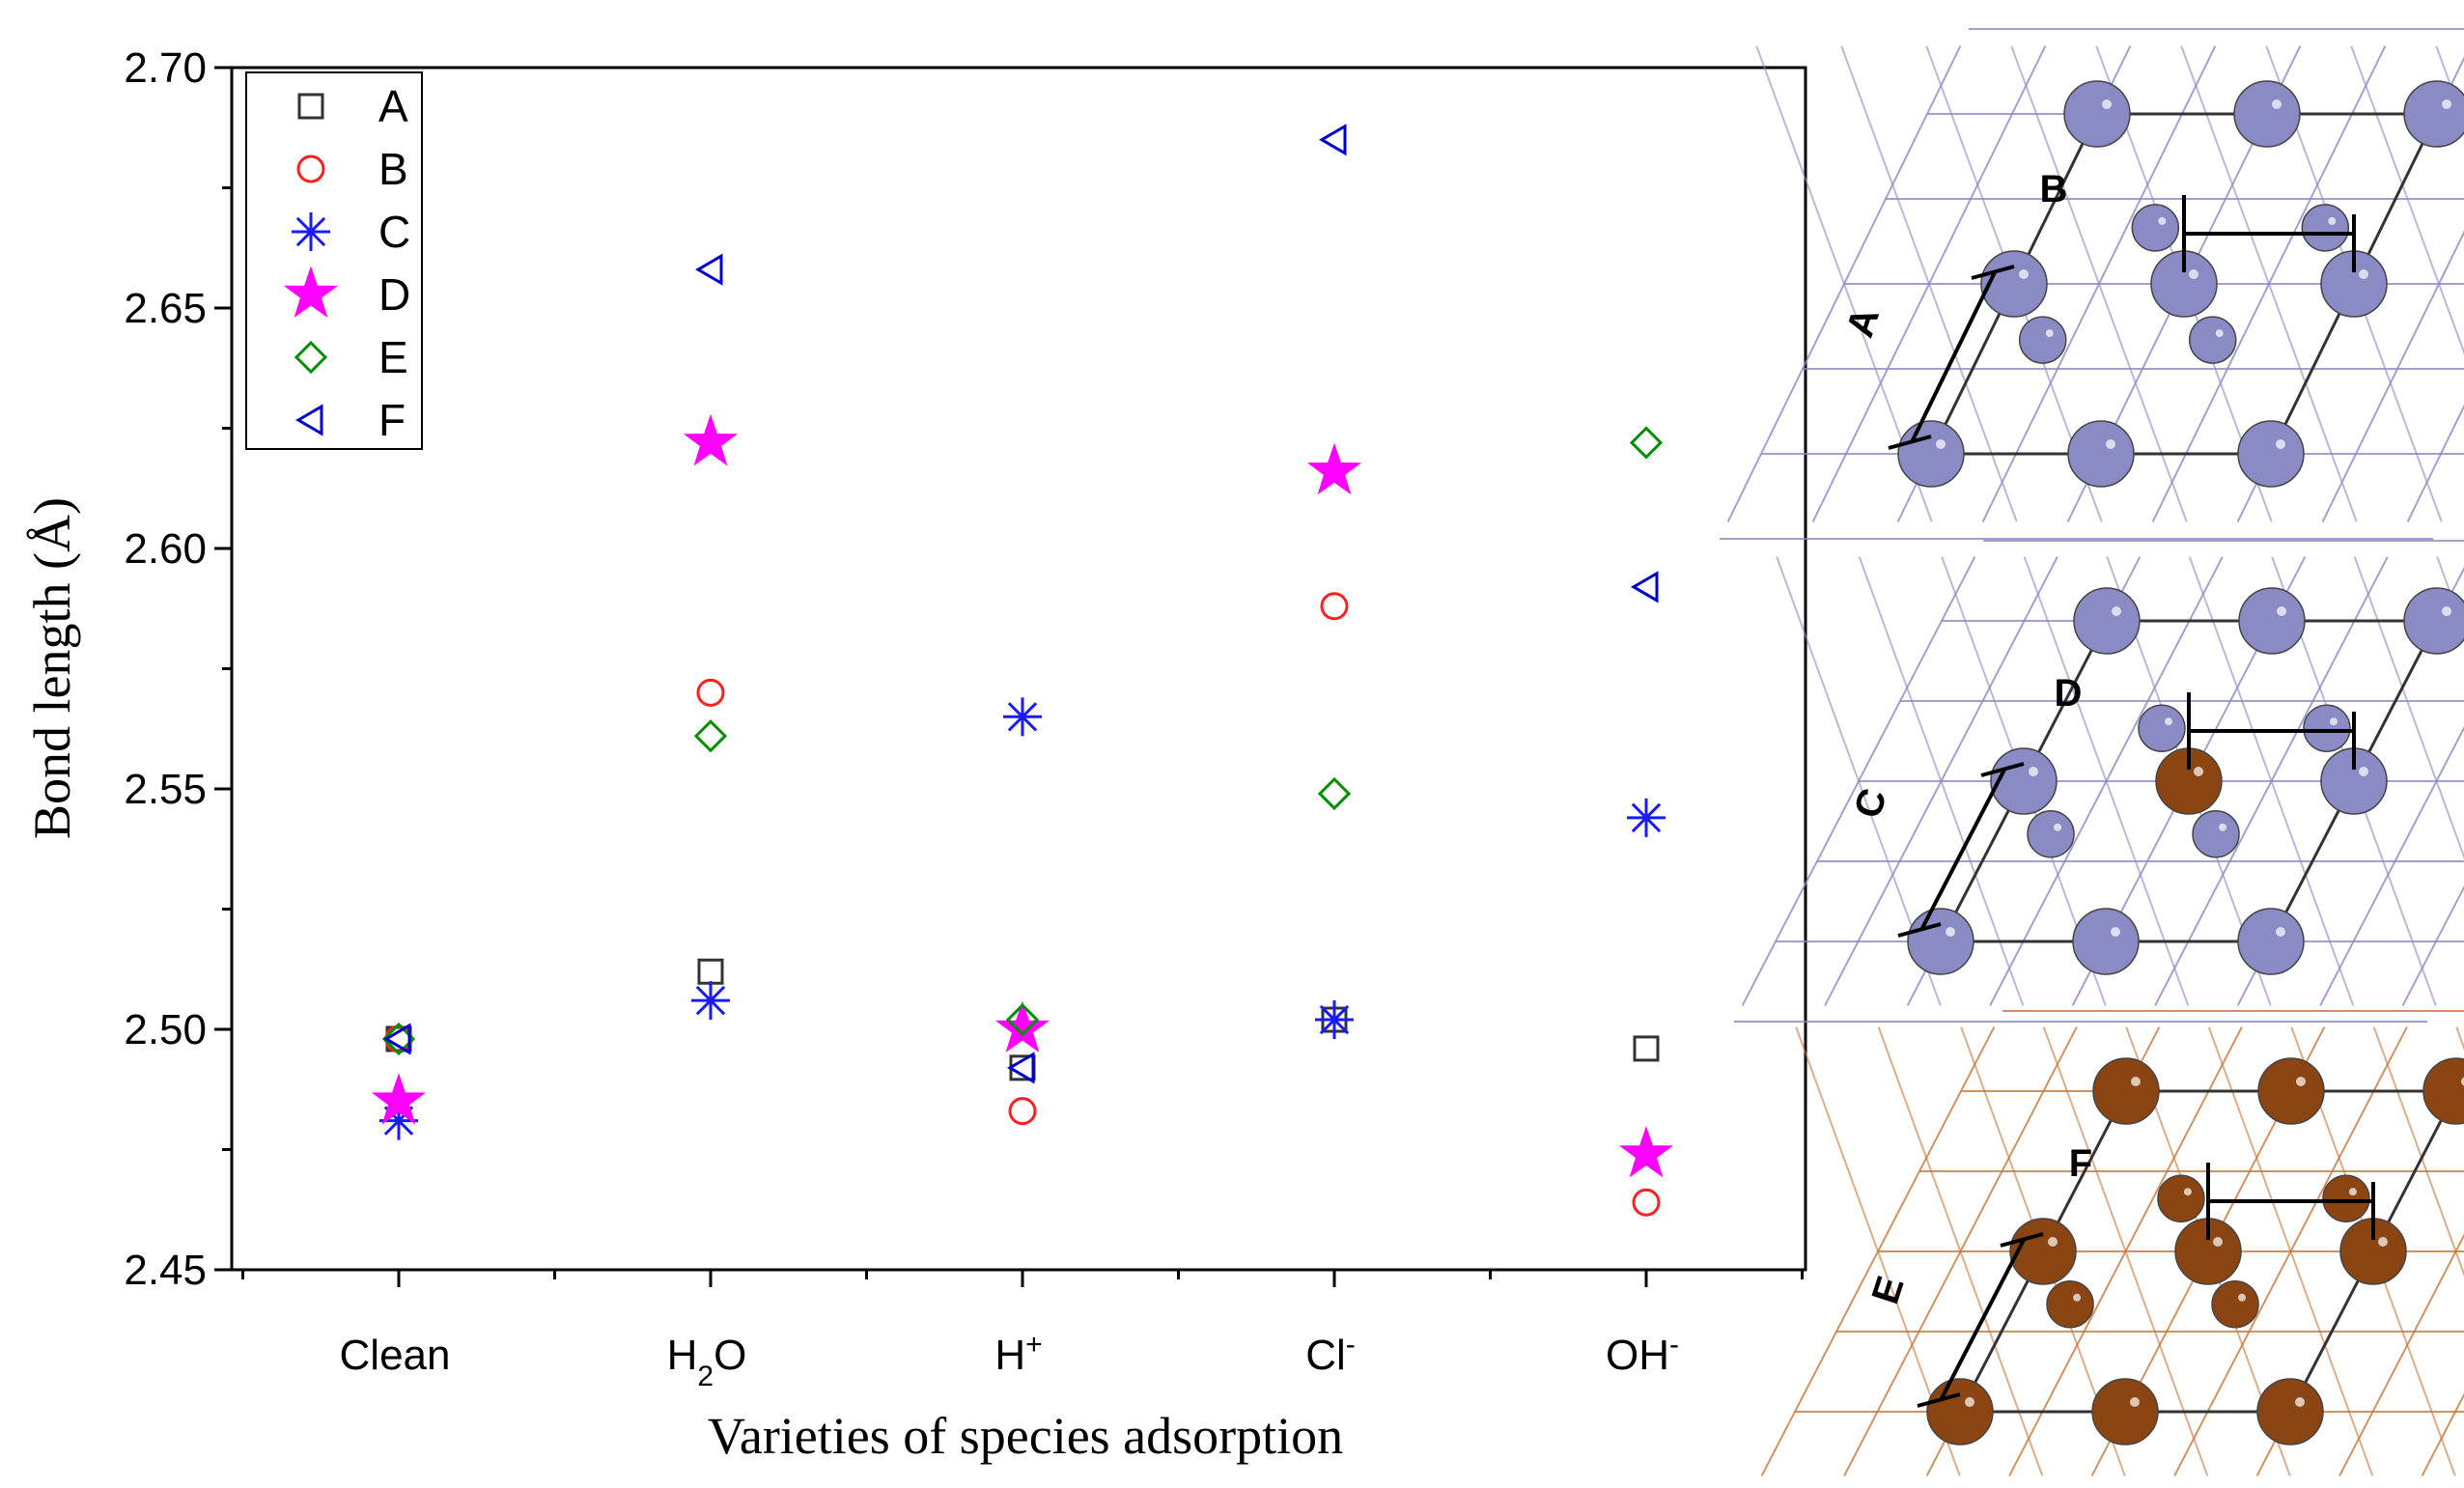  I want to click on y-tick-label: 2.50, so click(166, 1029).